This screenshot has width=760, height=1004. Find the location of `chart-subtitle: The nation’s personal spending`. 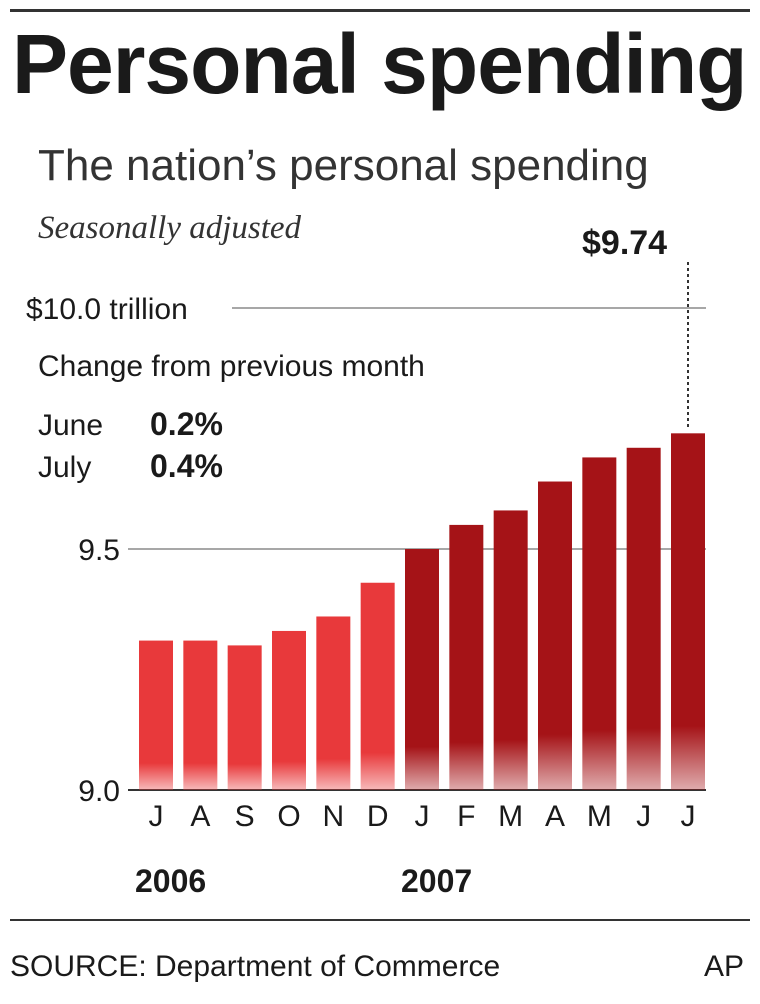

chart-subtitle: The nation’s personal spending is located at coordinates (343, 165).